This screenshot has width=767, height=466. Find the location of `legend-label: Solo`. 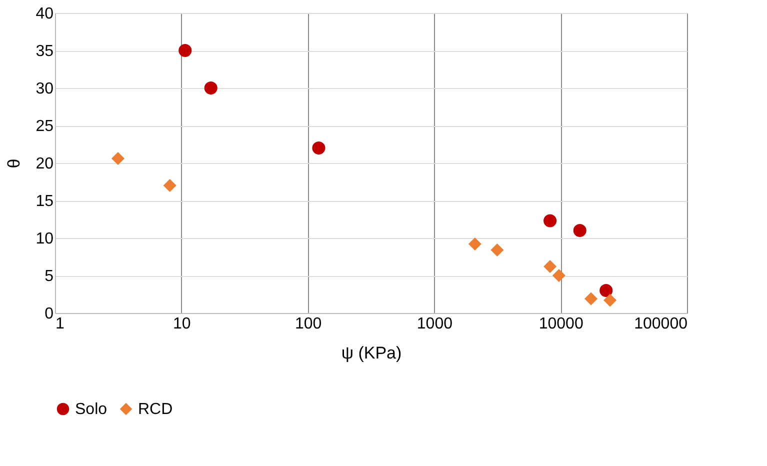

legend-label: Solo is located at coordinates (91, 409).